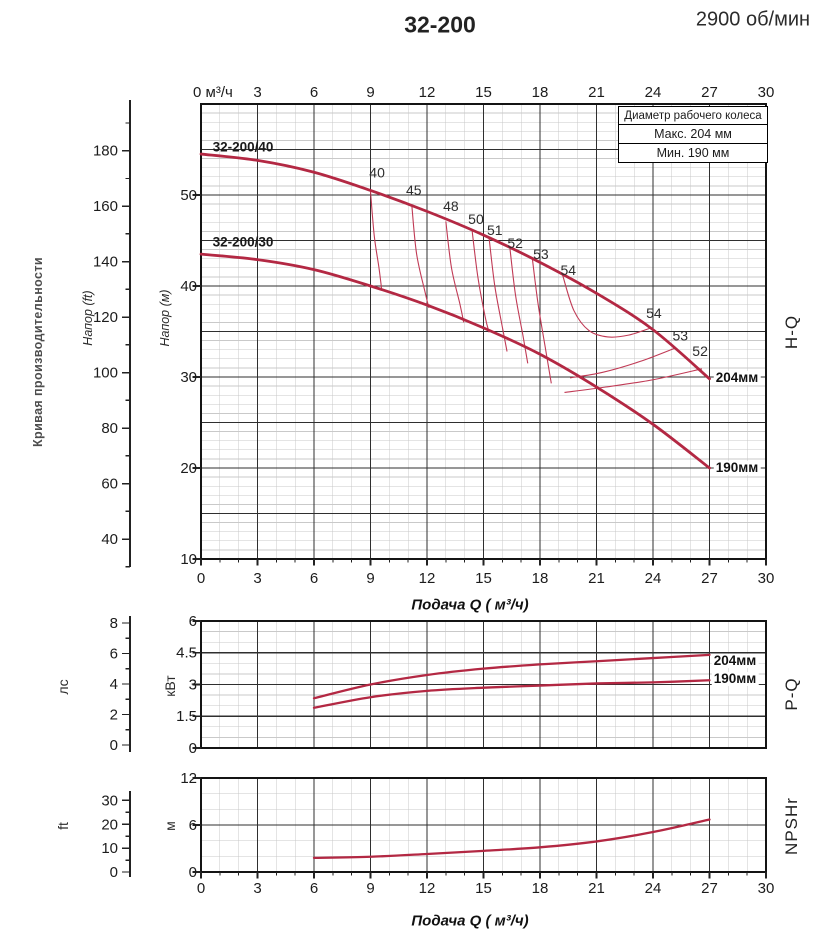 The image size is (828, 950). Describe the element at coordinates (105, 151) in the screenshot. I see `tick-label: 180` at that location.